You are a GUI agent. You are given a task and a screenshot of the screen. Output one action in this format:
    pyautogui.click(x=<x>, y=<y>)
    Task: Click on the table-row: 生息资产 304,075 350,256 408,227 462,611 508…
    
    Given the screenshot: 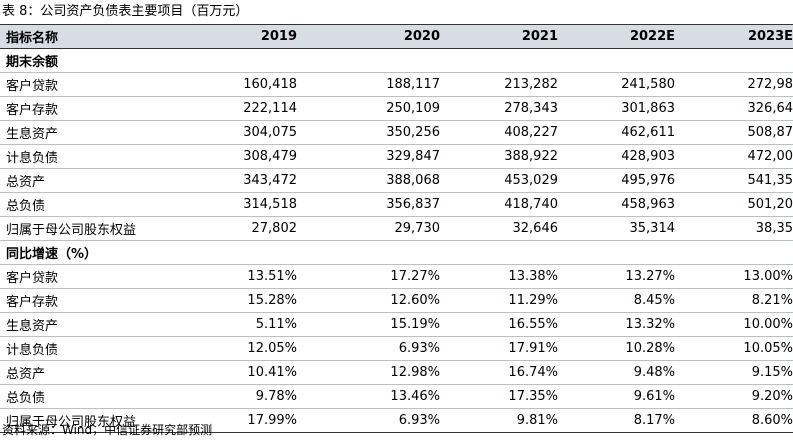 What is the action you would take?
    pyautogui.click(x=396, y=132)
    